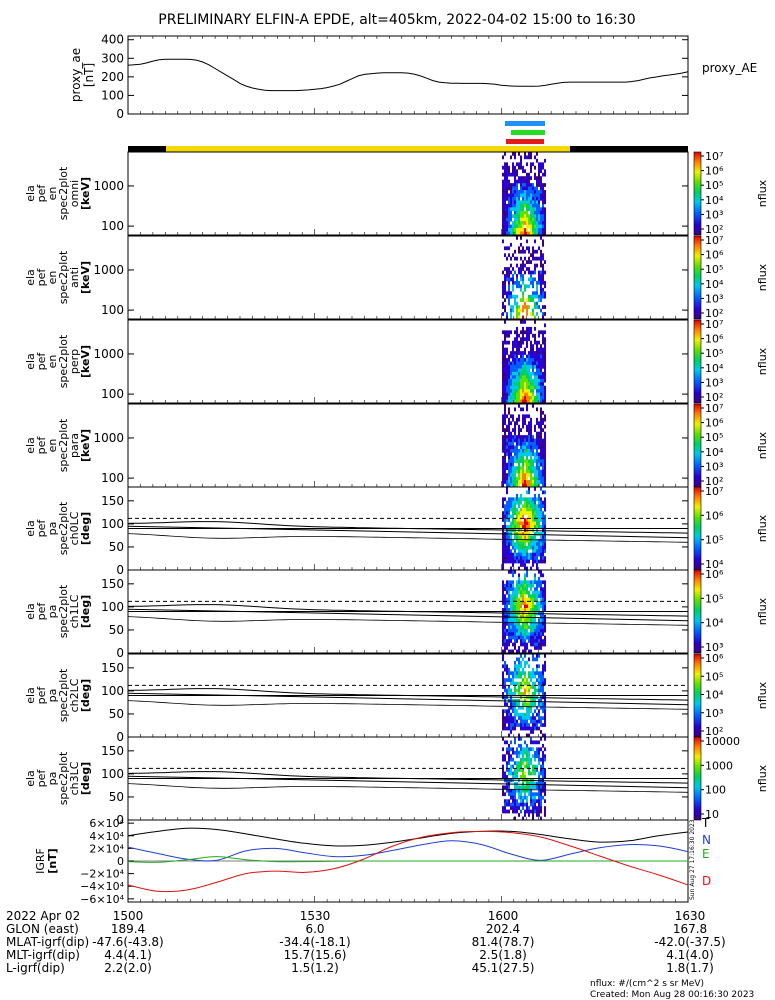  What do you see at coordinates (408, 837) in the screenshot?
I see `igrf-line-T` at bounding box center [408, 837].